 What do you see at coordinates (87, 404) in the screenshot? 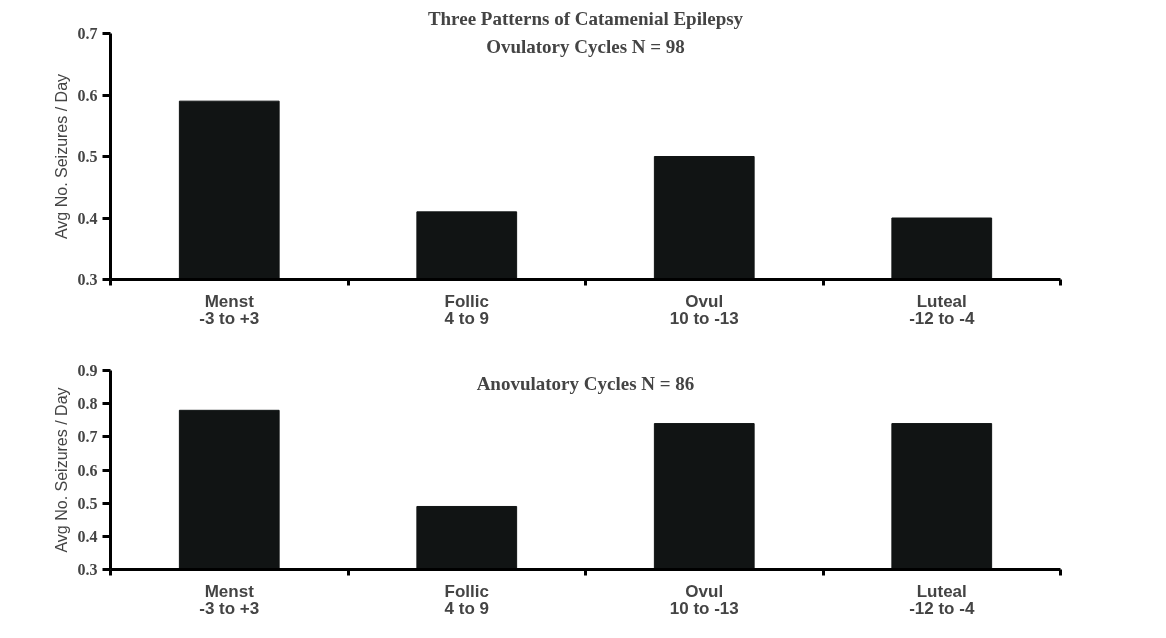
I see `y-tick-label: 0.8` at bounding box center [87, 404].